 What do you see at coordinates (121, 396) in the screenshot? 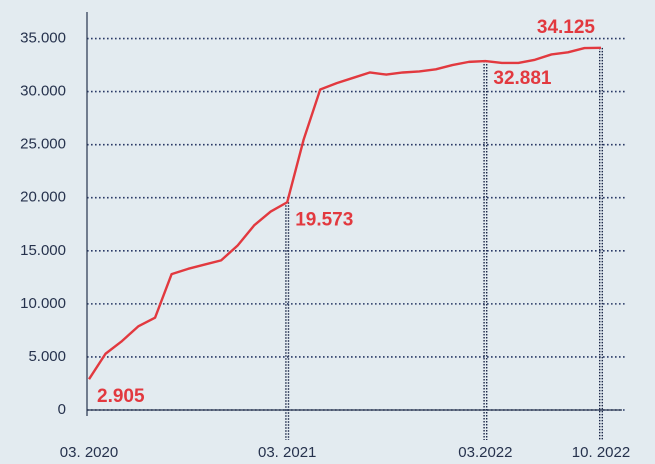
I see `value-label: 2.905` at bounding box center [121, 396].